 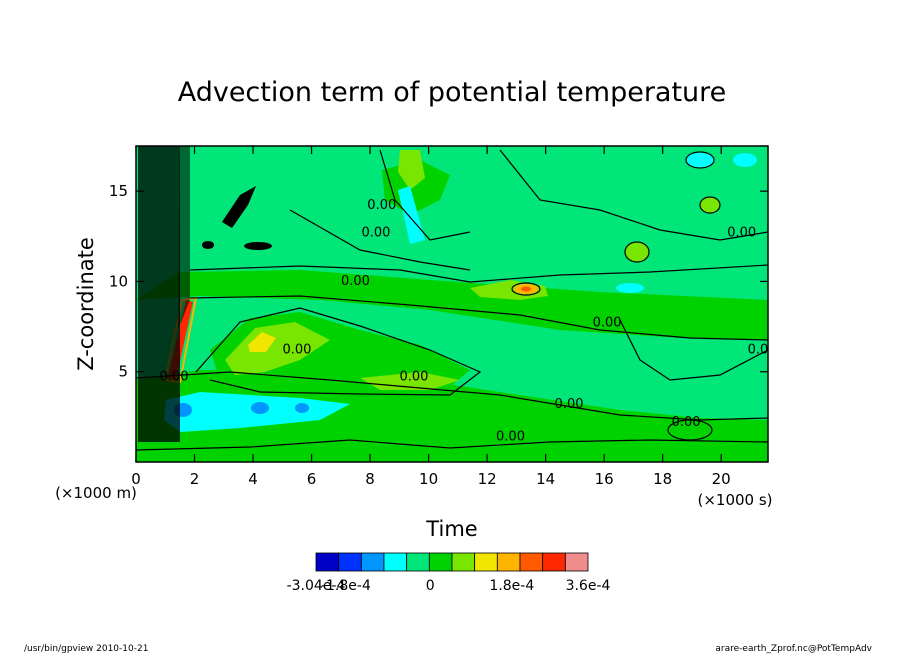 I want to click on colorbar-tick-label: 0, so click(x=430, y=586).